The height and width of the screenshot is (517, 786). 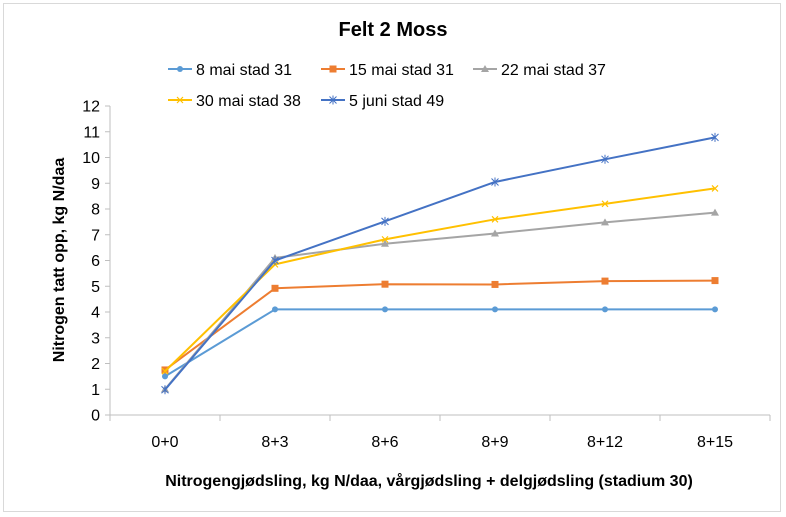 What do you see at coordinates (95, 261) in the screenshot?
I see `y-tick-label: 6` at bounding box center [95, 261].